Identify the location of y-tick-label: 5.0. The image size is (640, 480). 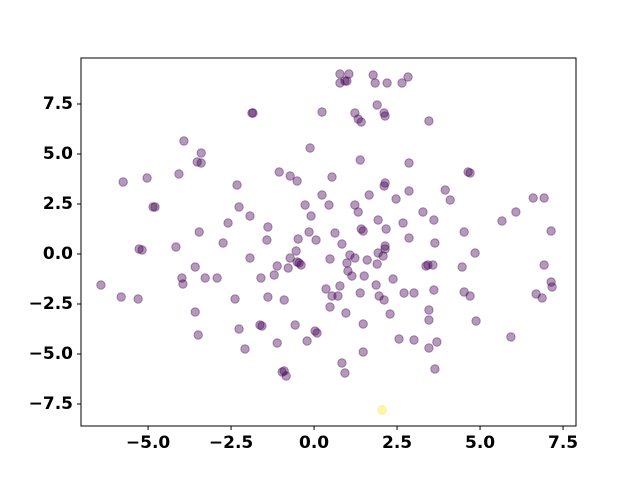
(58, 154).